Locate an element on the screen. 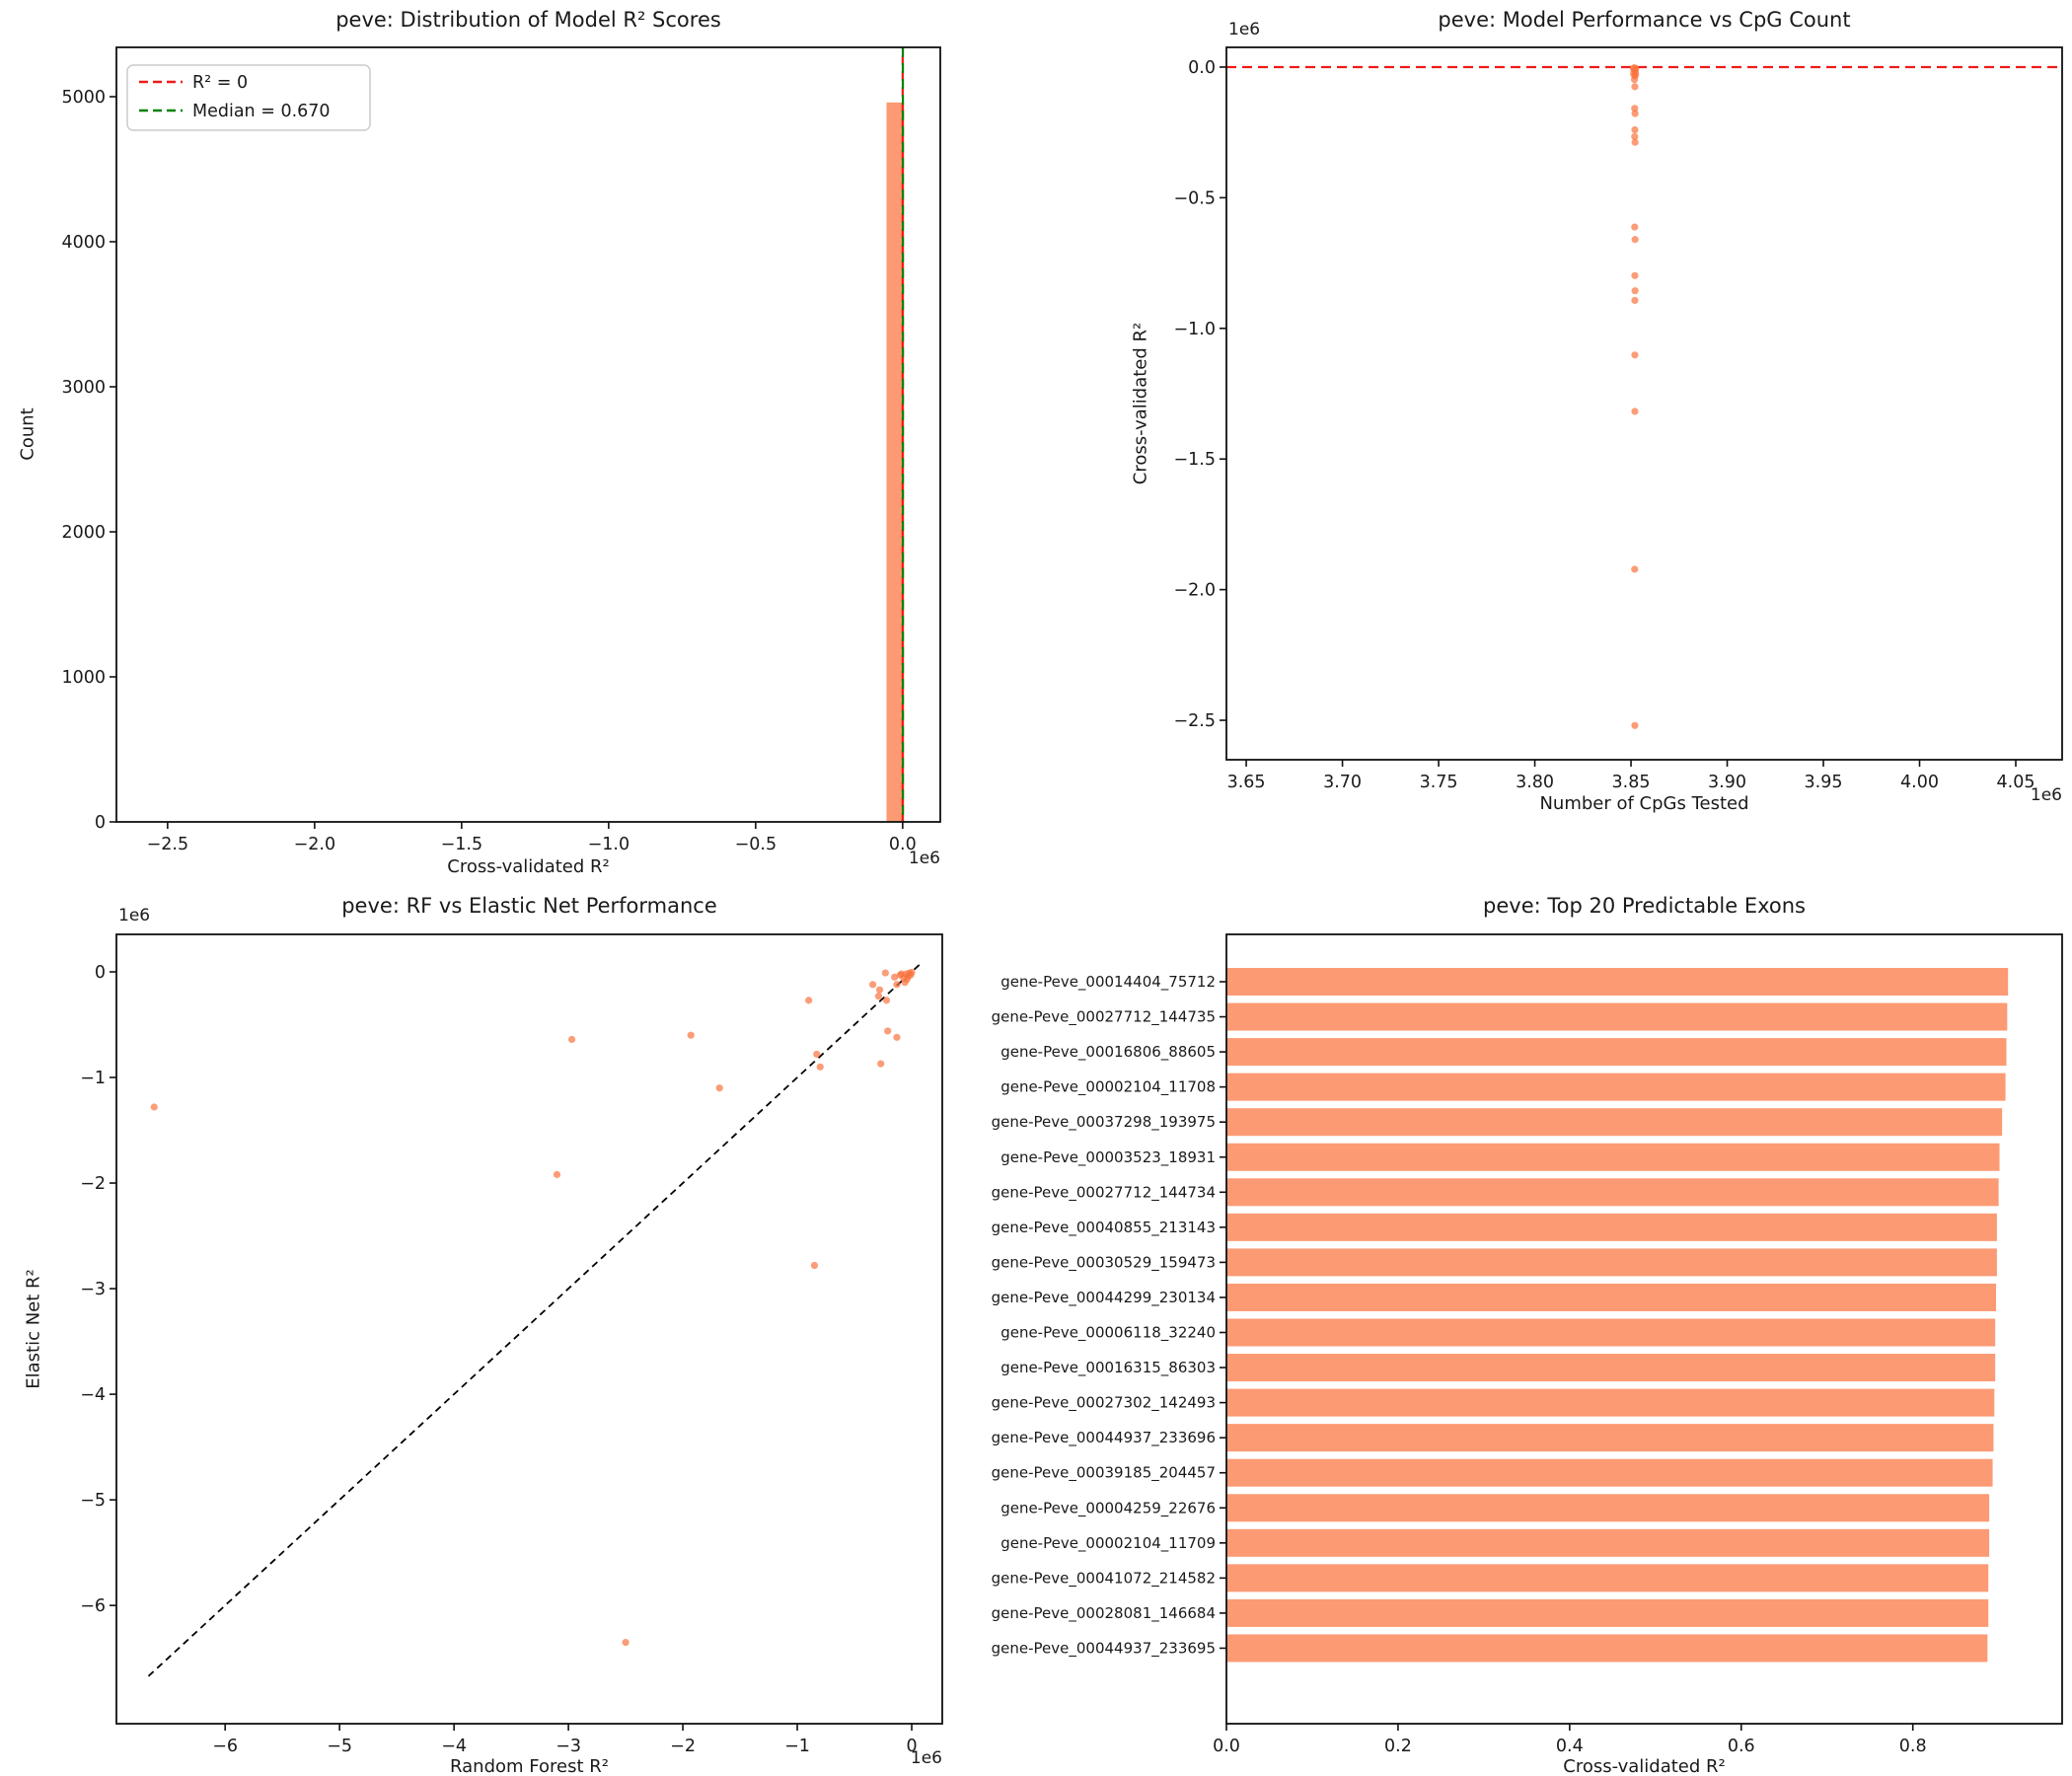 This screenshot has width=2072, height=1776. y-tick-label: −4 is located at coordinates (93, 1395).